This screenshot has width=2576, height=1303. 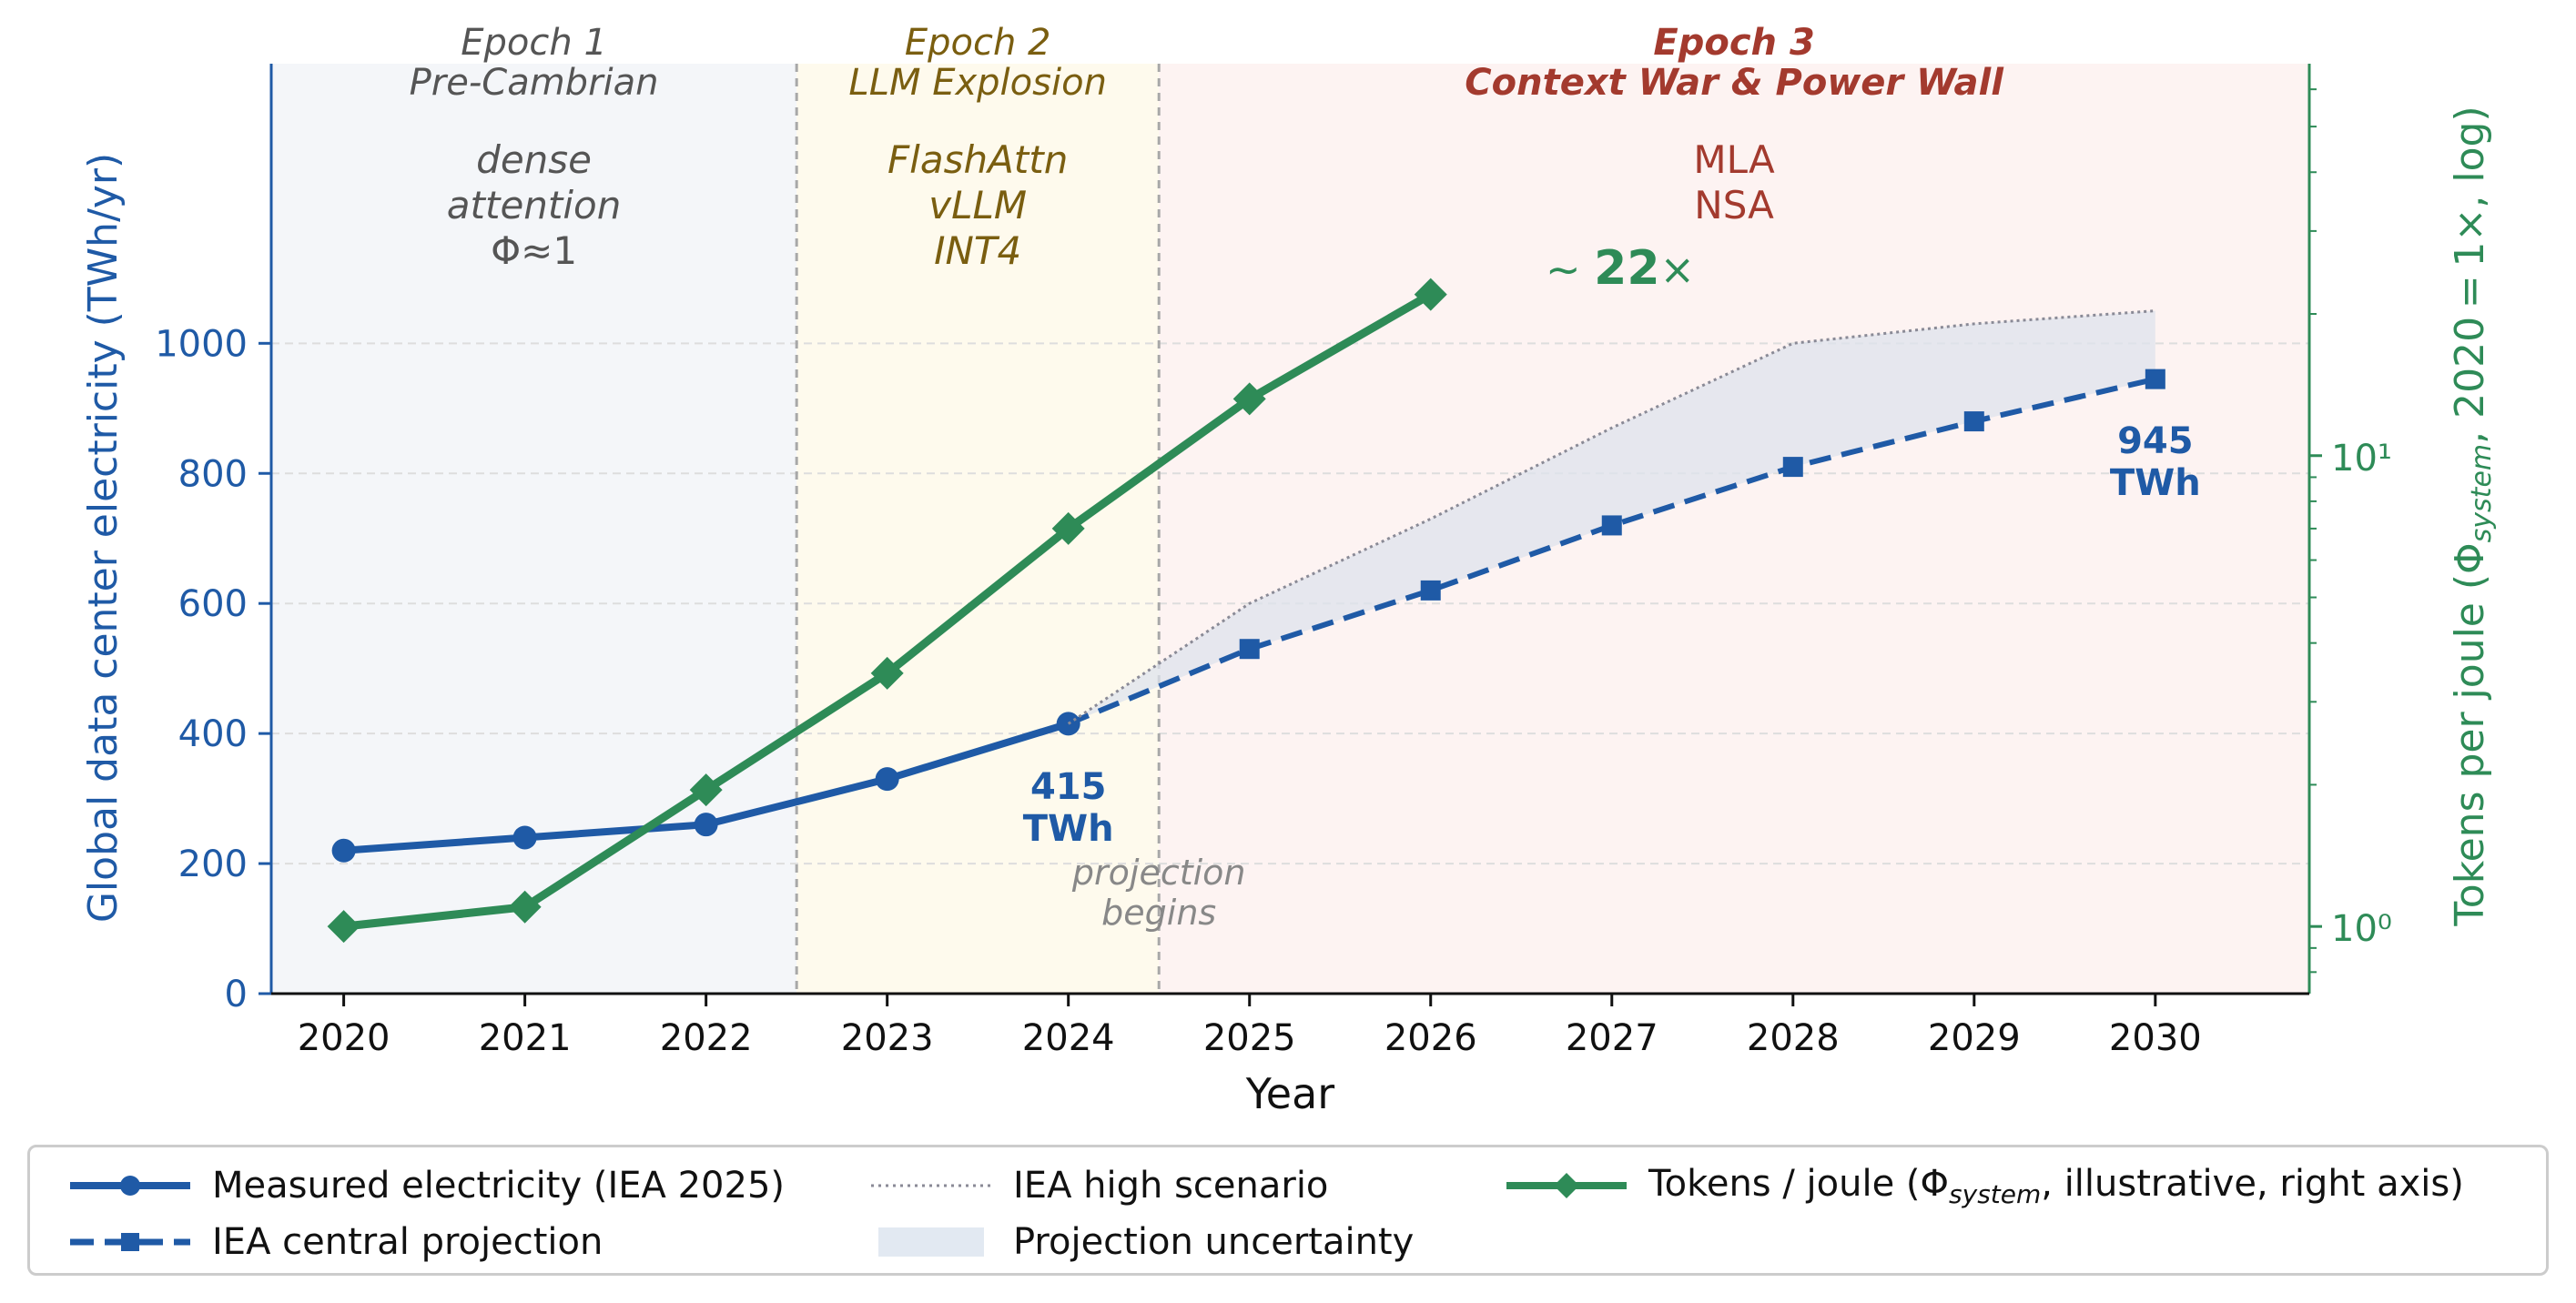 What do you see at coordinates (201, 344) in the screenshot?
I see `y-tick-label: 1000` at bounding box center [201, 344].